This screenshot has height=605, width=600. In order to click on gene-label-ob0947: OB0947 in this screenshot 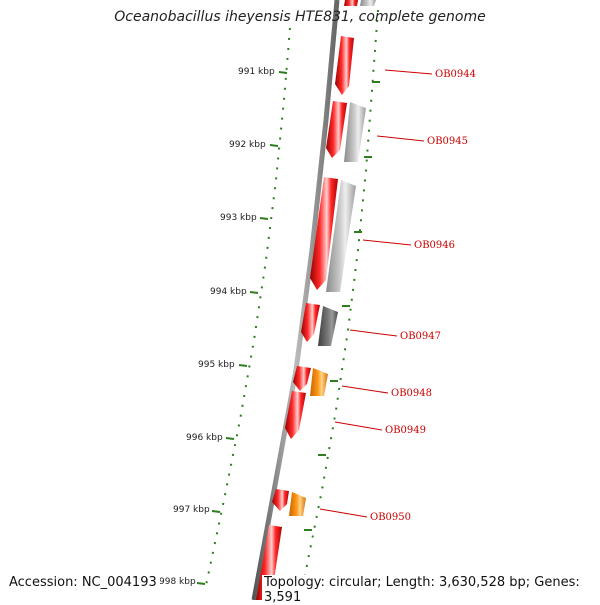, I will do `click(420, 336)`.